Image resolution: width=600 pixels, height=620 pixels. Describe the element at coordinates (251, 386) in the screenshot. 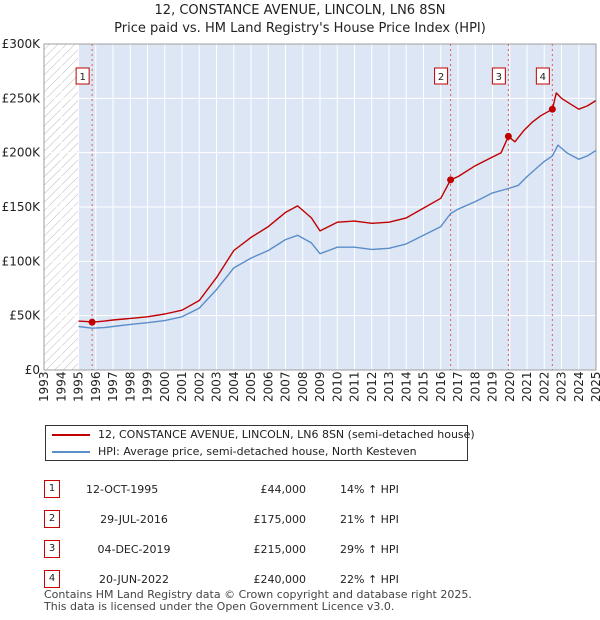

I see `x-tick-label: 2005` at that location.